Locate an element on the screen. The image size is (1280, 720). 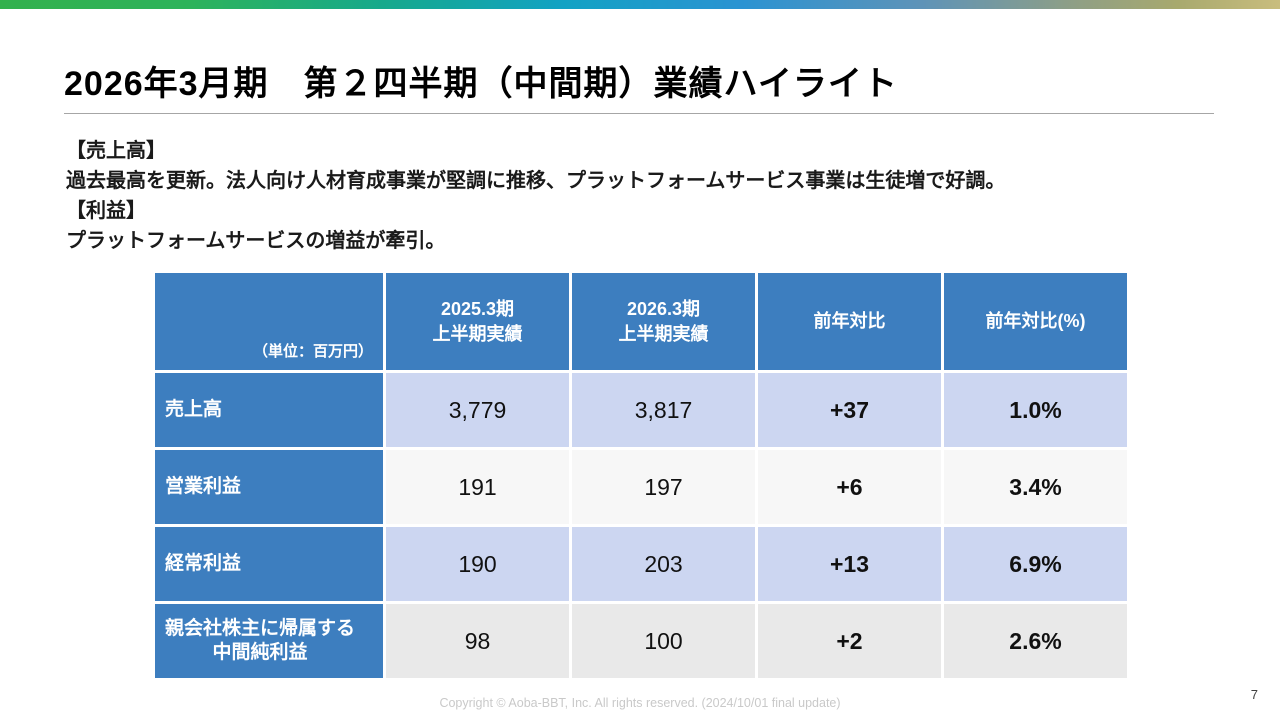
summary-heading-sales: 【売上高】 is located at coordinates (116, 151).